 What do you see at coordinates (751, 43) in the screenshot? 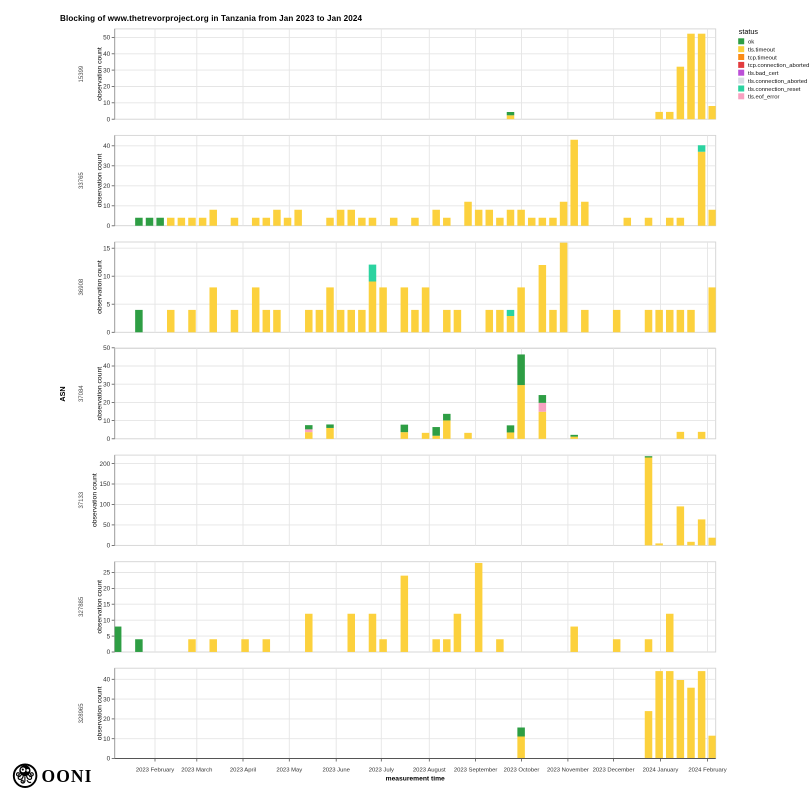
I see `svg-text: ok` at bounding box center [751, 43].